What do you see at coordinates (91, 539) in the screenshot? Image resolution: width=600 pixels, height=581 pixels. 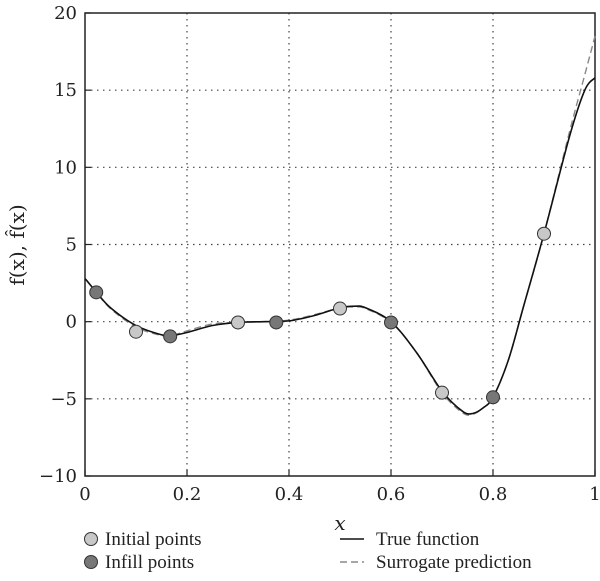 I see `legend-initial-points-swatch` at bounding box center [91, 539].